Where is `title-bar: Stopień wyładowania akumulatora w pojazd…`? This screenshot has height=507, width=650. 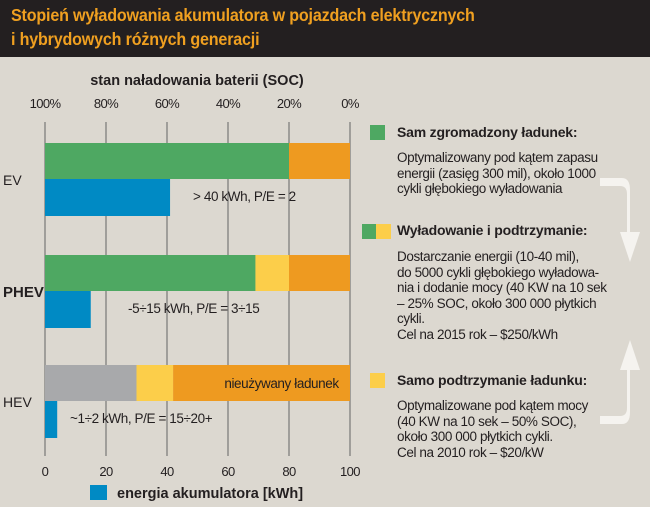
title-bar: Stopień wyładowania akumulatora w pojazd… is located at coordinates (325, 28).